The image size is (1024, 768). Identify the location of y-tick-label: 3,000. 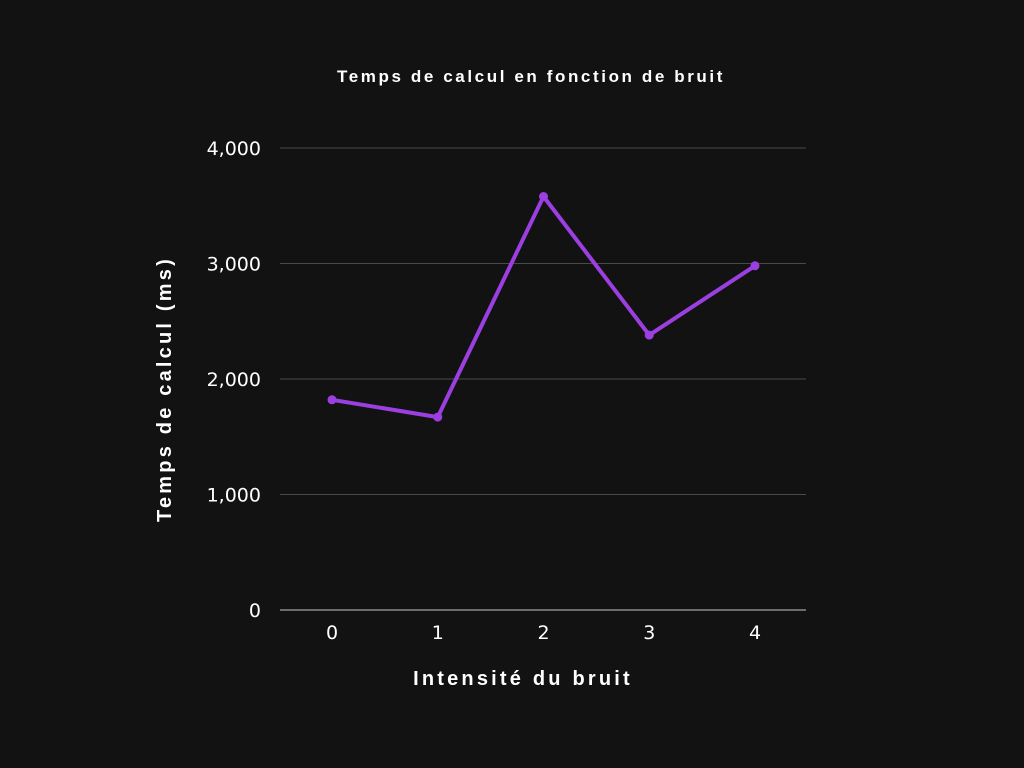
(234, 265).